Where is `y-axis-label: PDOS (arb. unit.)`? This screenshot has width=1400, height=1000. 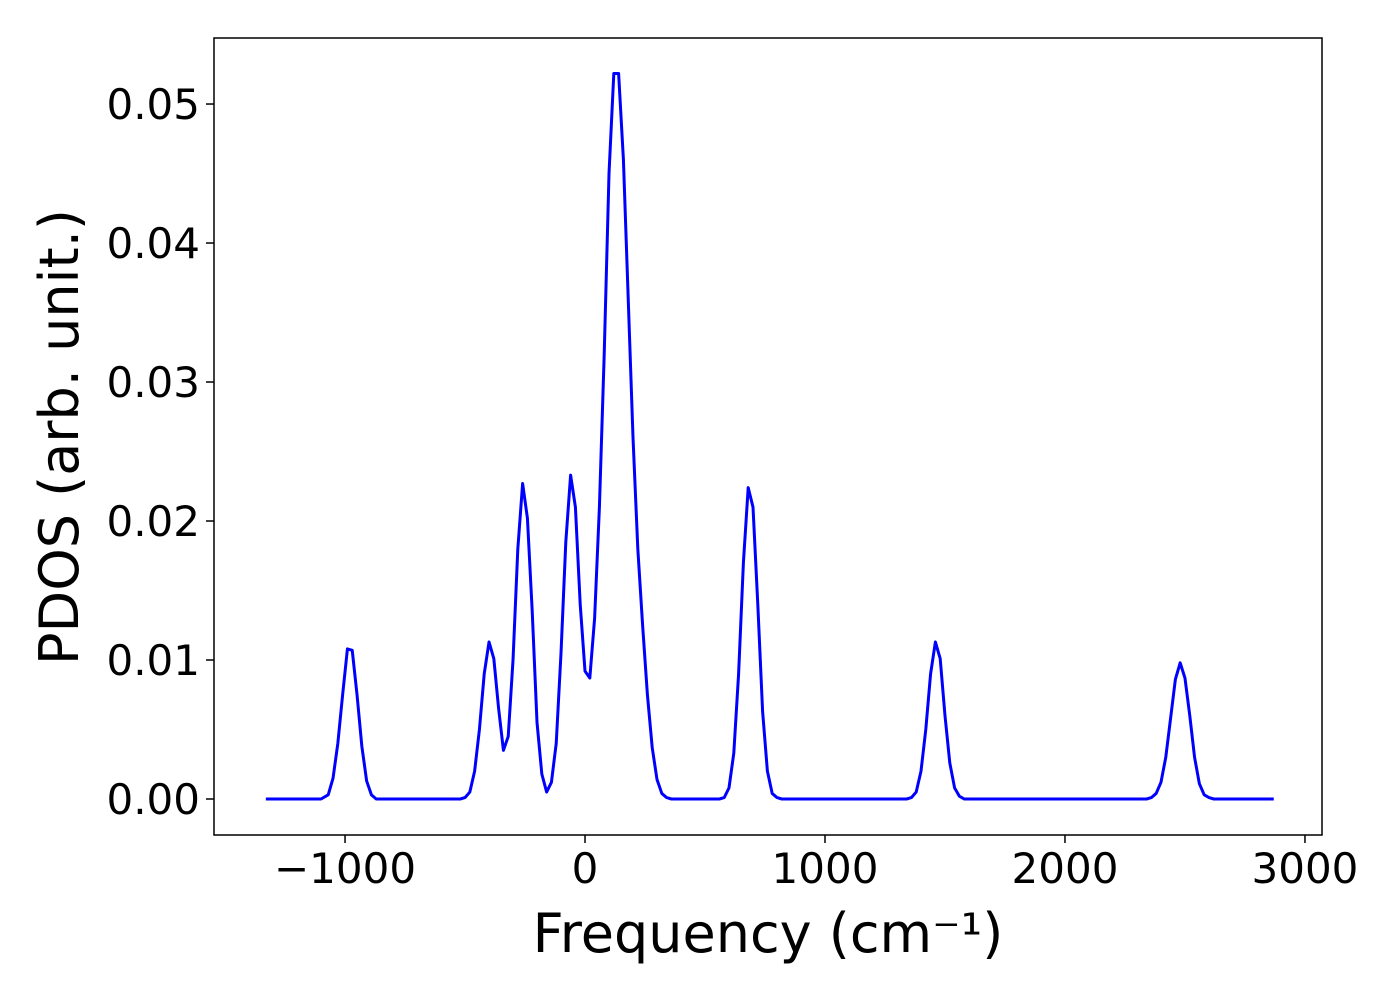
y-axis-label: PDOS (arb. unit.) is located at coordinates (59, 437).